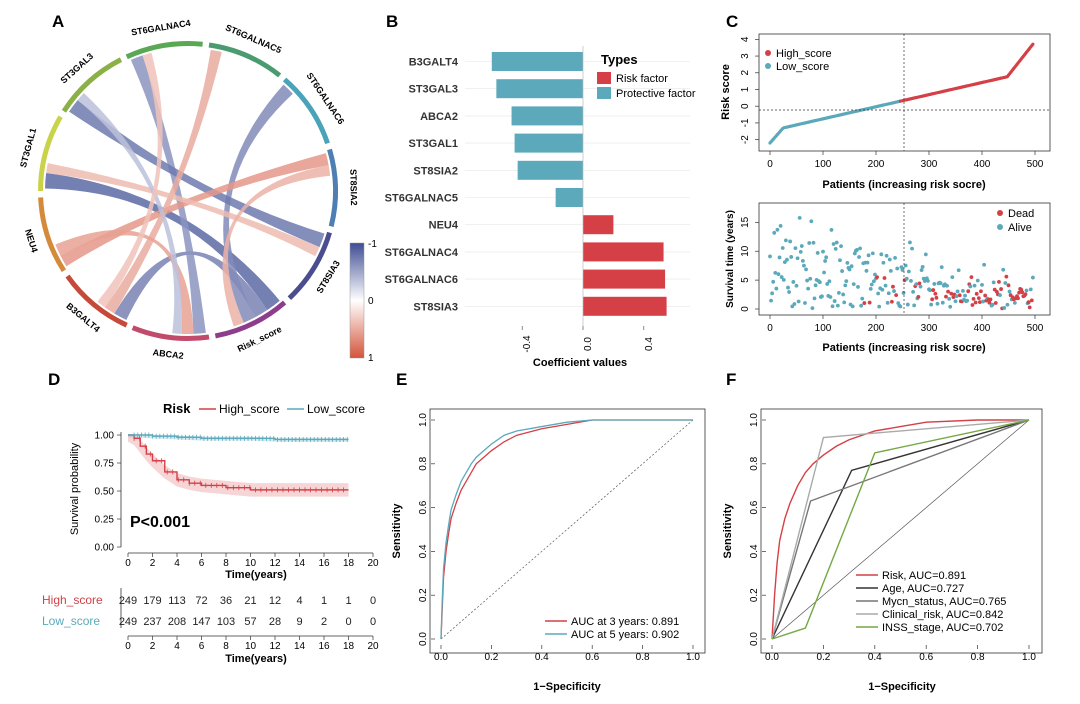  Describe the element at coordinates (72, 600) in the screenshot. I see `risk-table-label-high: High_score` at that location.